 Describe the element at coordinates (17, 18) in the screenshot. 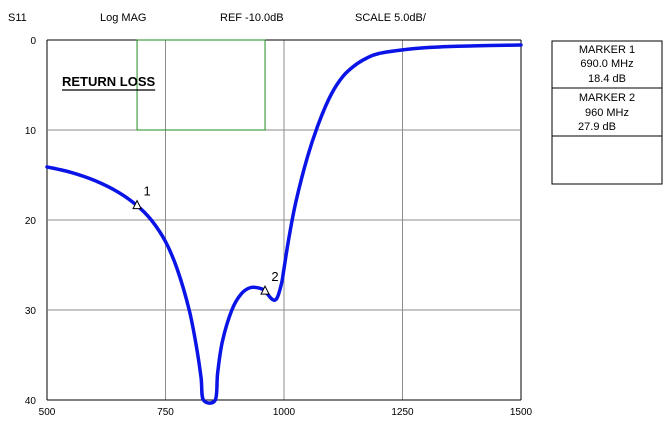

I see `header-param: S11` at that location.